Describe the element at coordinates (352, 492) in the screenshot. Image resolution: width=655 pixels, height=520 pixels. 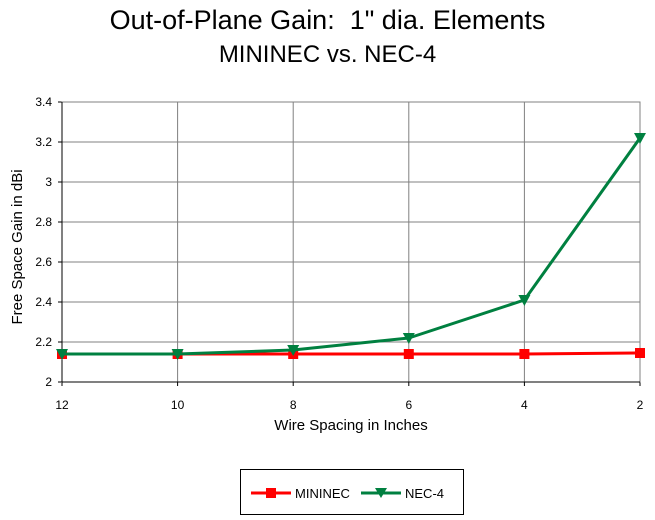
I see `legend: MININEC NEC-4` at that location.